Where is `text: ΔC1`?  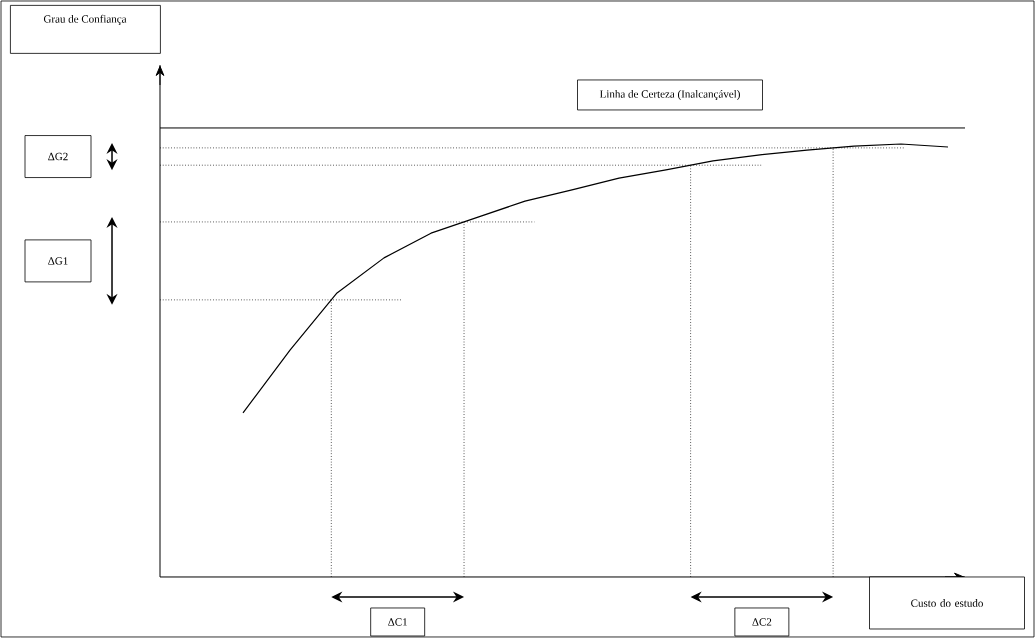 text: ΔC1 is located at coordinates (397, 622).